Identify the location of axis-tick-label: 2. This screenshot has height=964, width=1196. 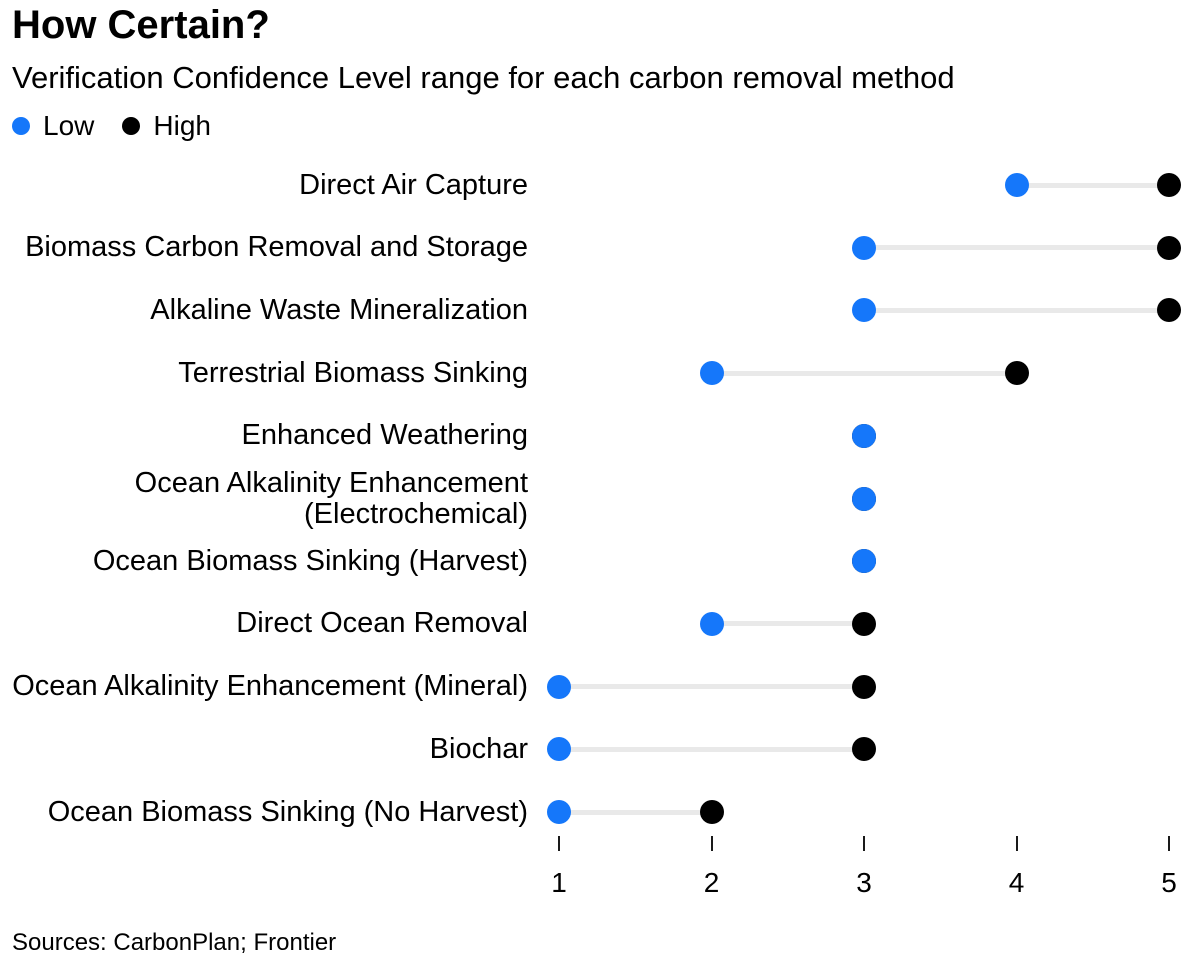
(711, 882).